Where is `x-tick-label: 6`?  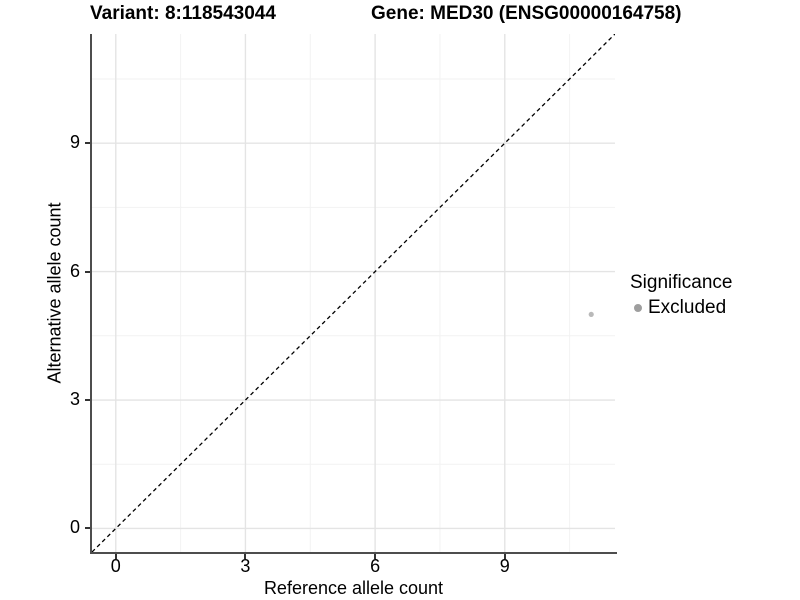 x-tick-label: 6 is located at coordinates (375, 566).